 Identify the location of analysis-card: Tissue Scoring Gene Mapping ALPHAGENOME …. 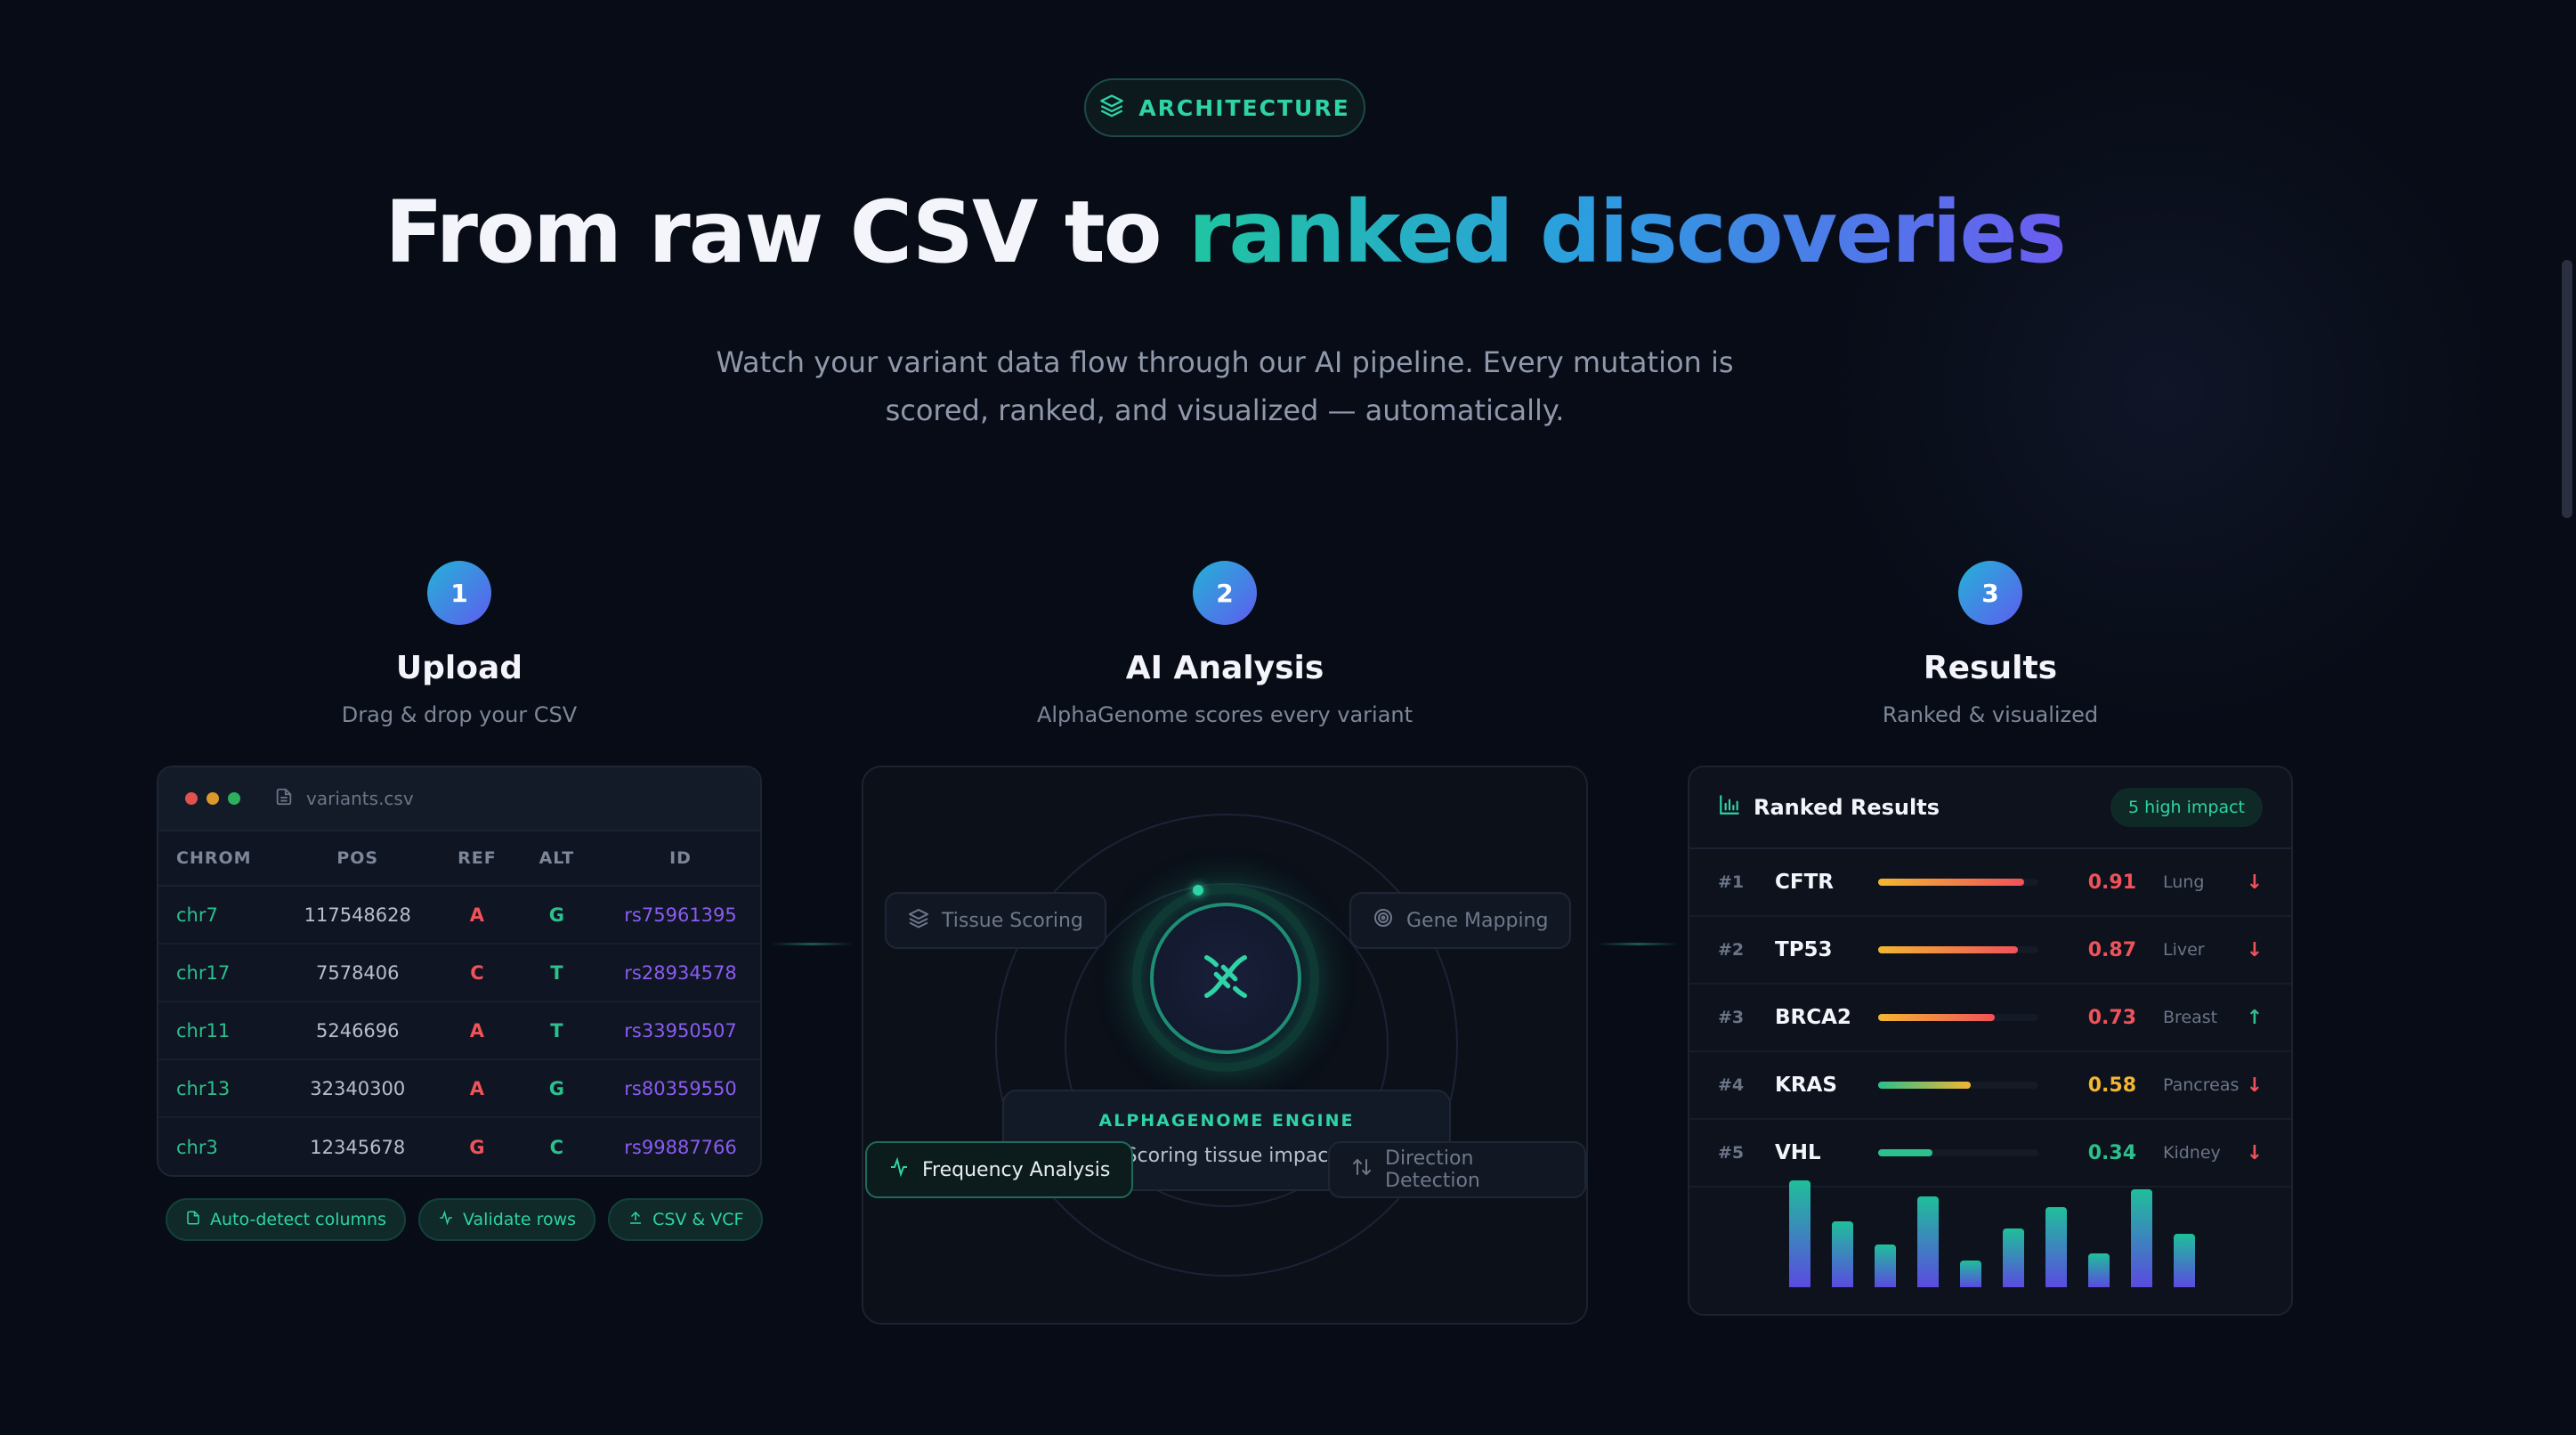
(1225, 1045).